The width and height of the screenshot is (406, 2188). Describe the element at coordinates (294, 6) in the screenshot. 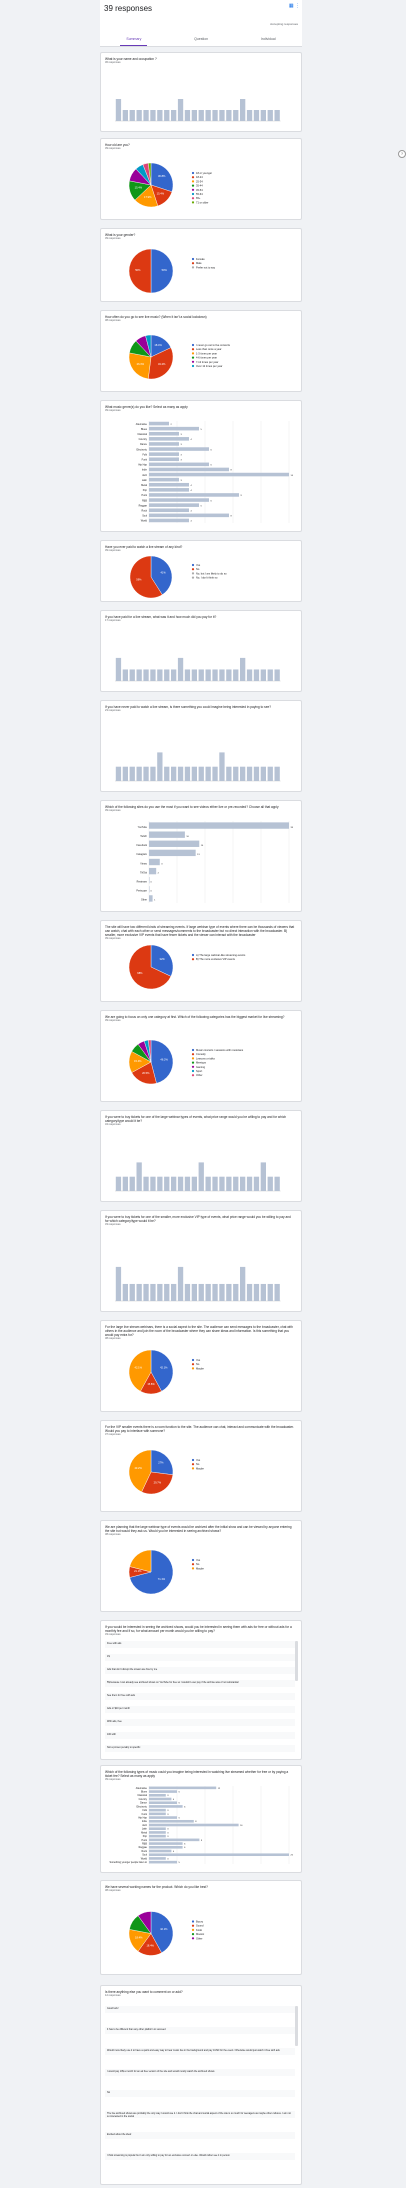

I see `sheets-icon: ▦ ⋮` at that location.